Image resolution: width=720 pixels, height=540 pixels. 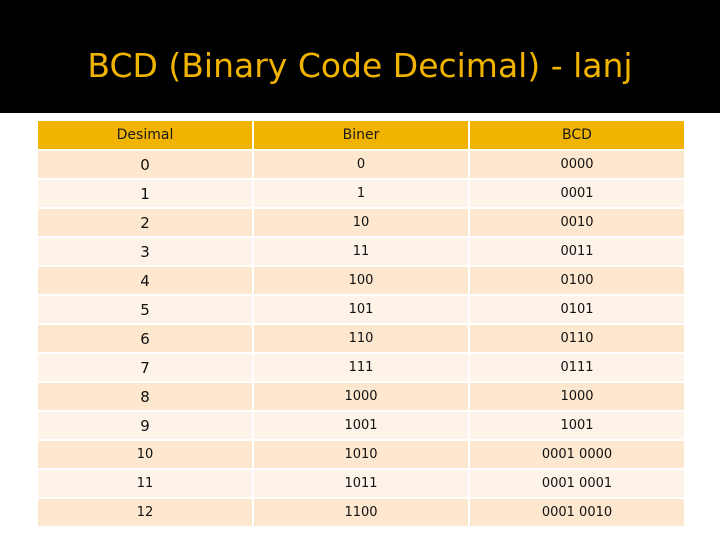 I want to click on cell-desimal: 6, so click(x=145, y=338).